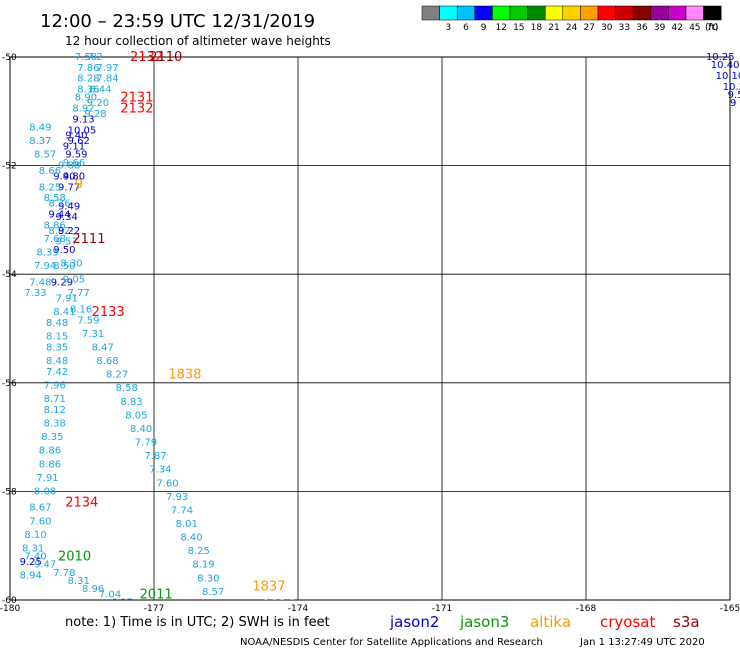 Image resolution: width=740 pixels, height=650 pixels. Describe the element at coordinates (728, 76) in the screenshot. I see `wave-height-value: 10.10` at that location.